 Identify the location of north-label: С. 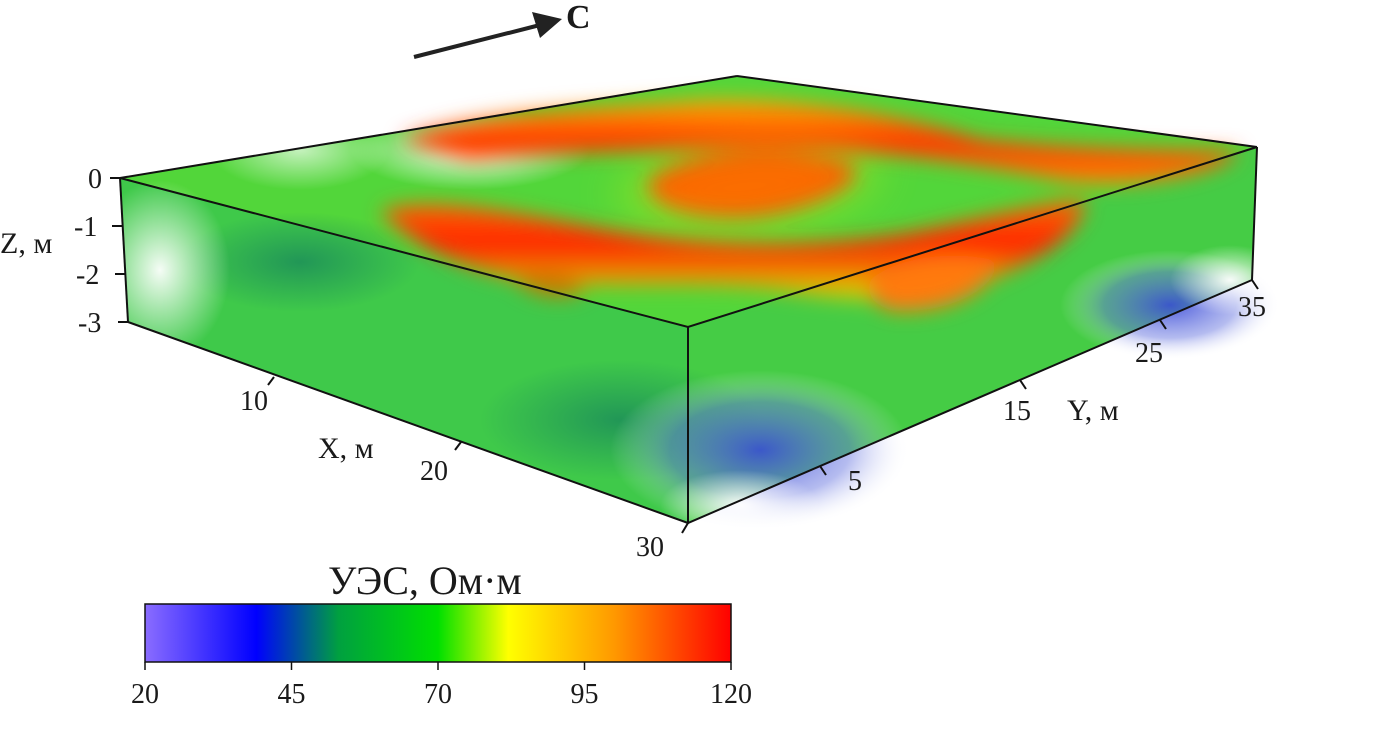
(578, 18).